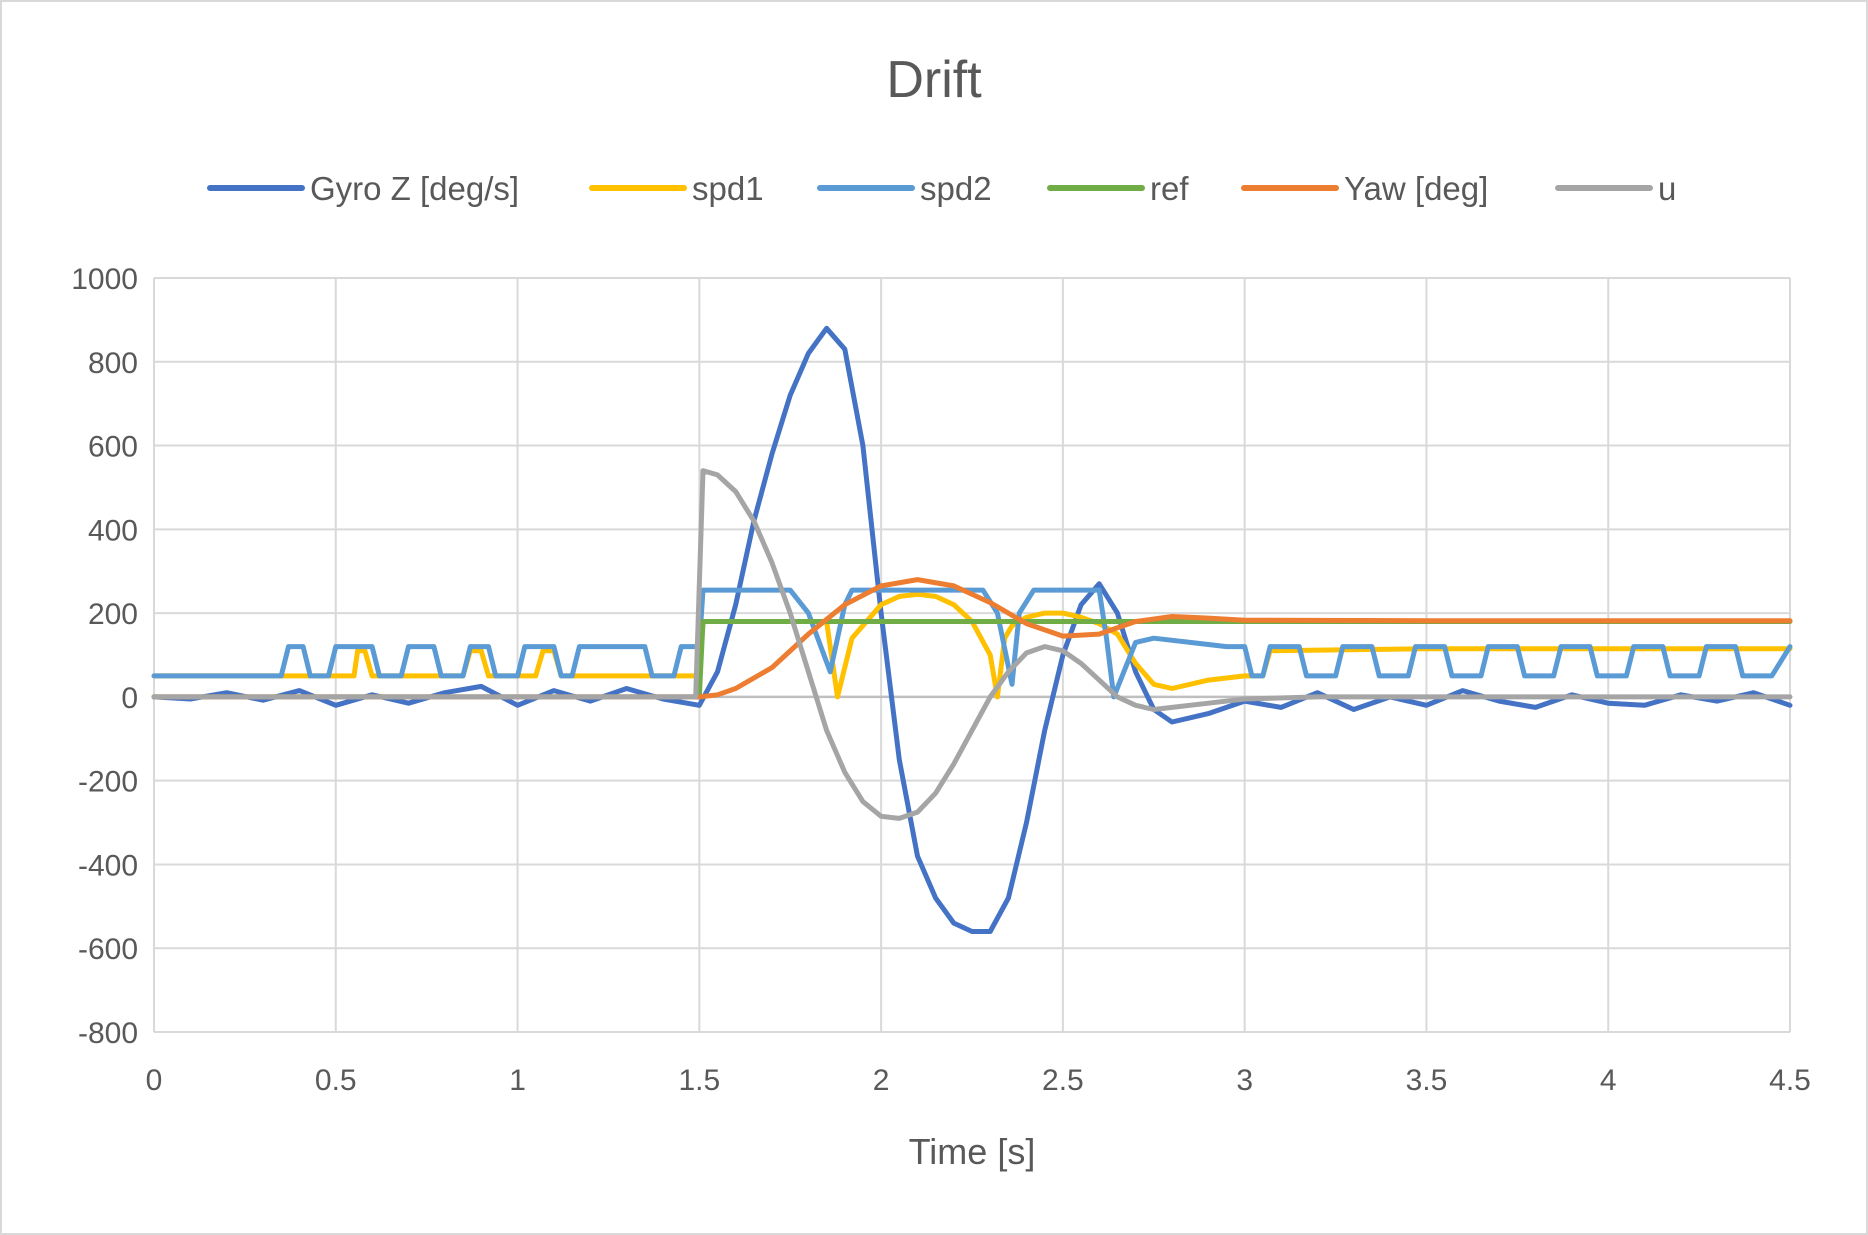  Describe the element at coordinates (108, 865) in the screenshot. I see `y-tick-label: -400` at that location.